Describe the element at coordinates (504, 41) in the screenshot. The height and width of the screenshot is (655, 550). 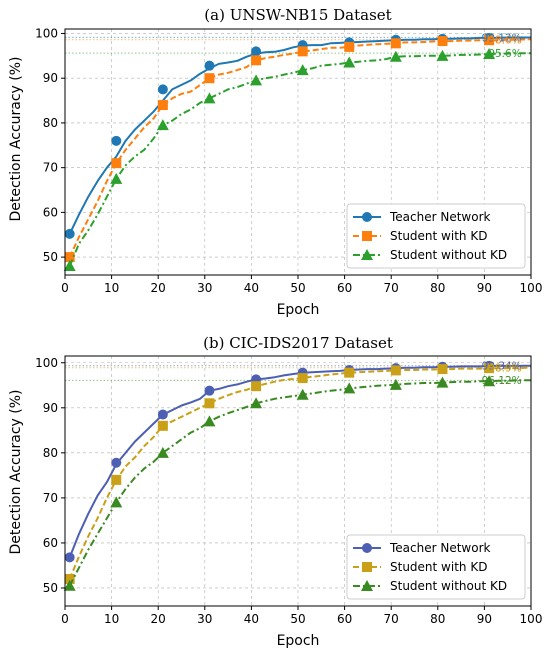
I see `annotation-label: 98.6%` at that location.